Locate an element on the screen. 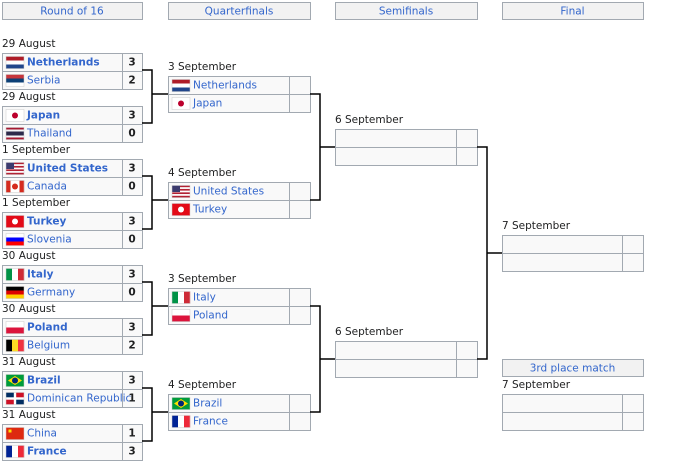 The width and height of the screenshot is (680, 466). match-date: 1 September is located at coordinates (36, 203).